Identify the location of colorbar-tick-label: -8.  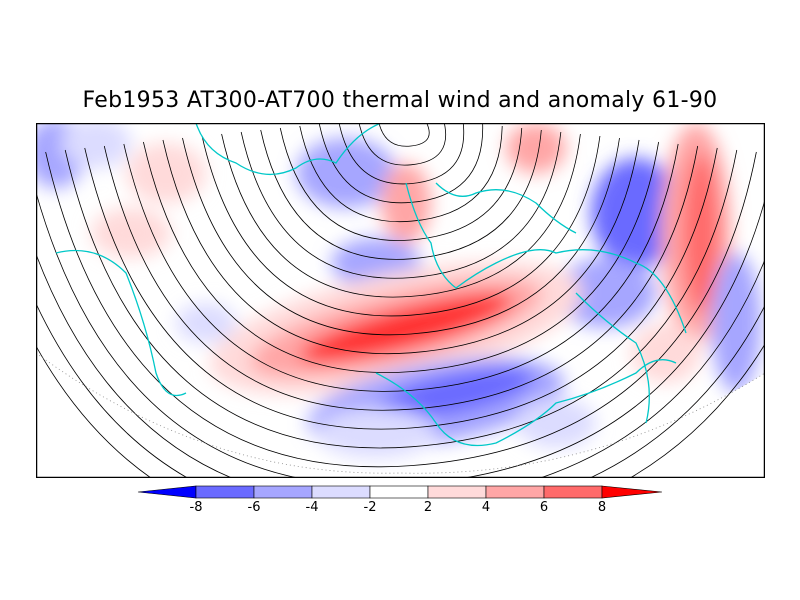
(196, 507).